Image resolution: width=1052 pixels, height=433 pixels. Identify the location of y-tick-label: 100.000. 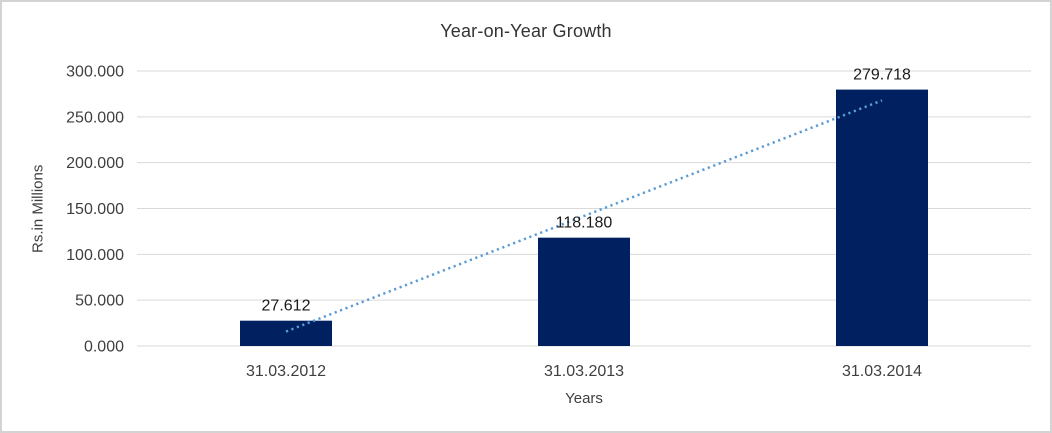
(95, 255).